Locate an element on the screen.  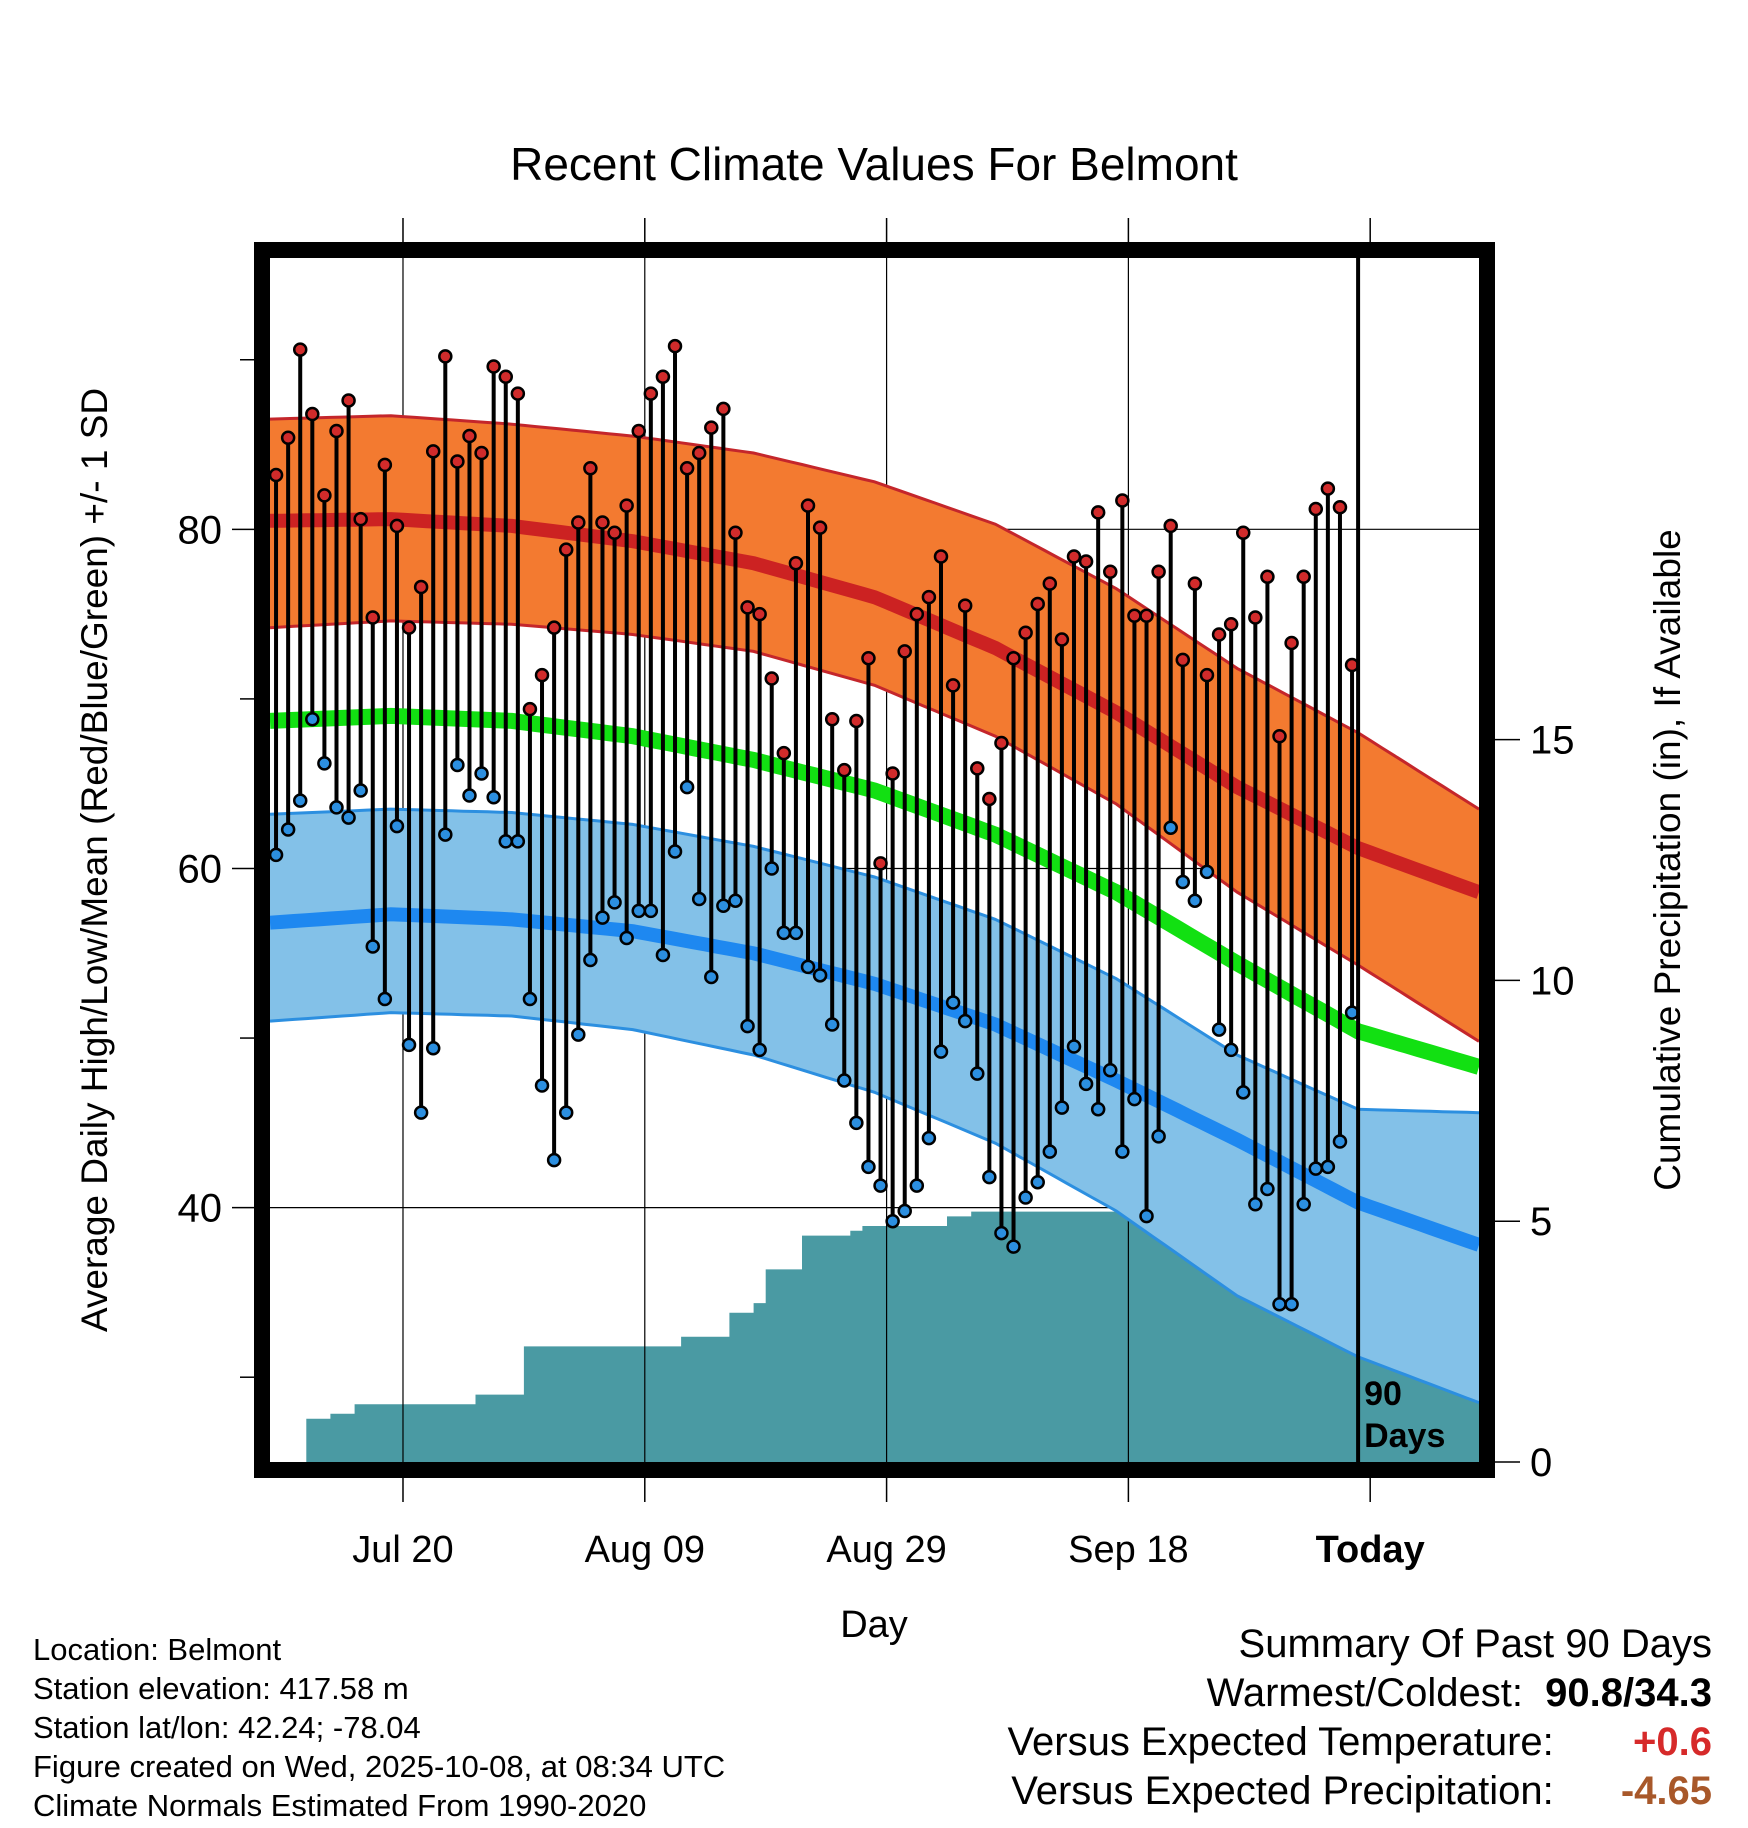
x-tick-label: Today is located at coordinates (1370, 1550).